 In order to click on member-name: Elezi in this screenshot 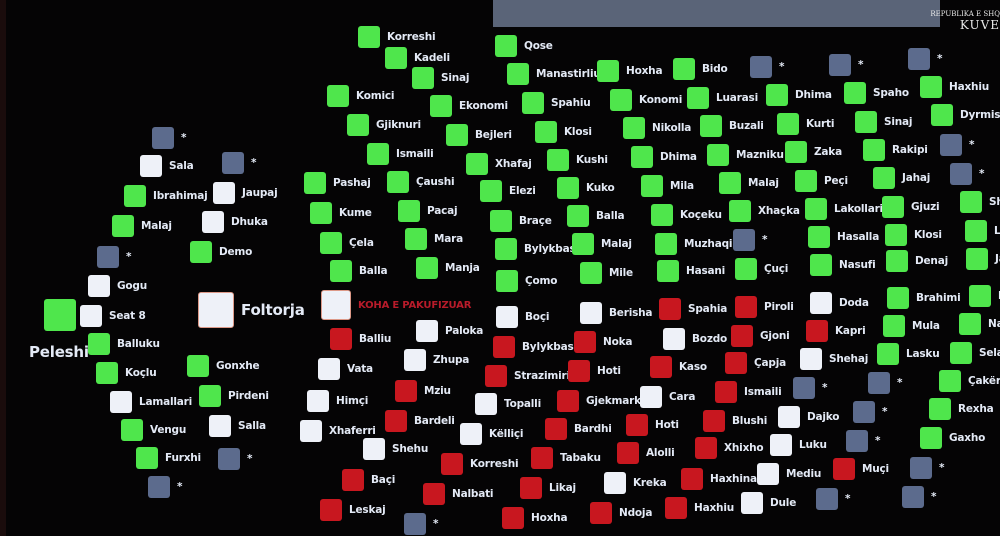, I will do `click(522, 191)`.